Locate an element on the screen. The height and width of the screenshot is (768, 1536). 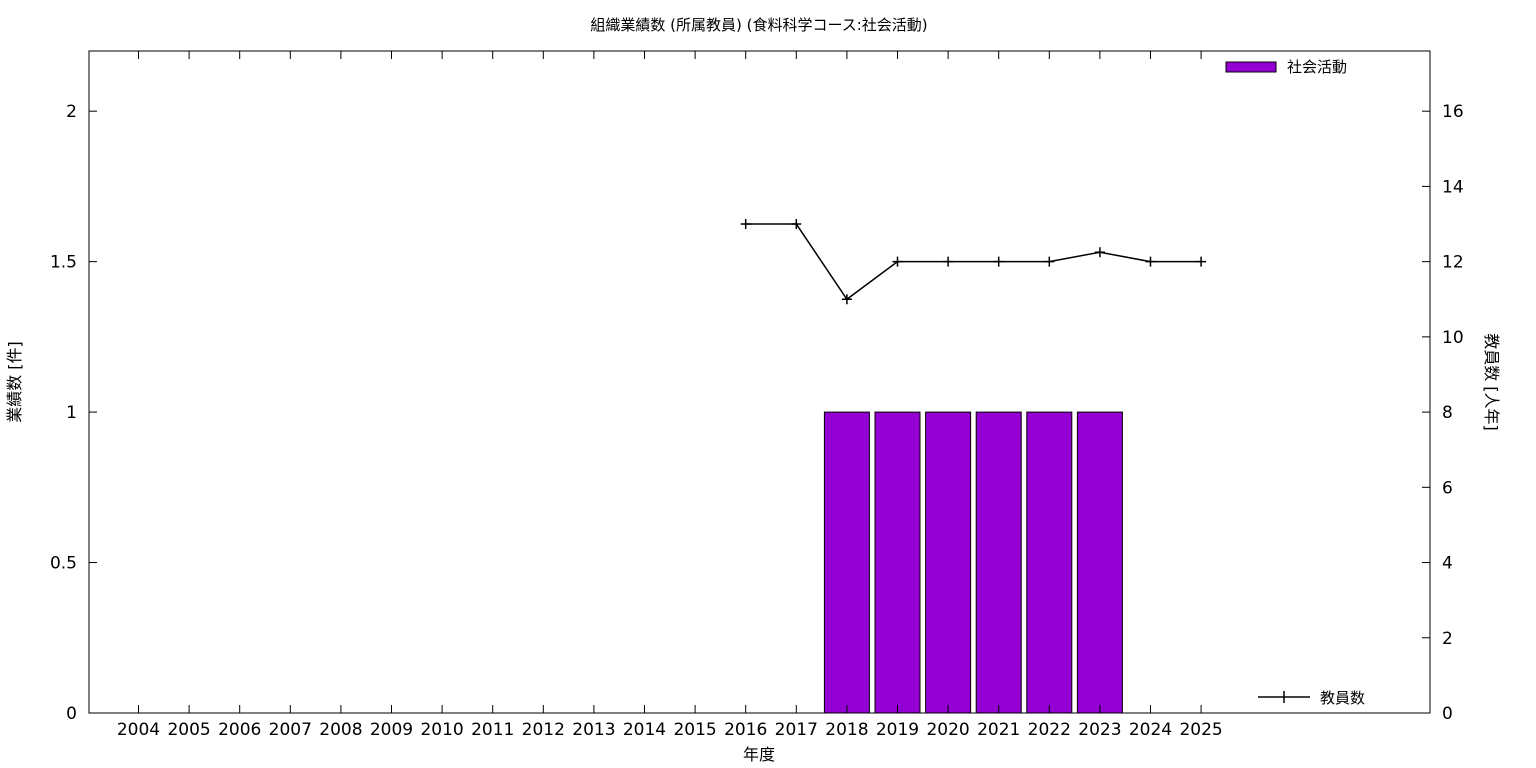
x-tick-label-2020: 2020 is located at coordinates (947, 730).